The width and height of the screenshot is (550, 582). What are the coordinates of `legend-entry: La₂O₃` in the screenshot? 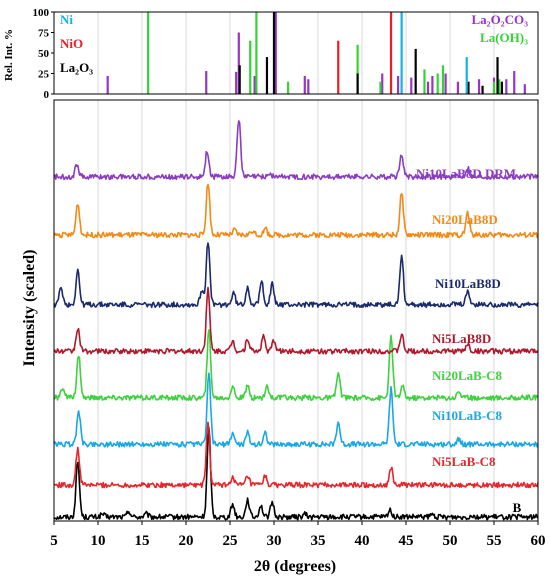 It's located at (76, 67).